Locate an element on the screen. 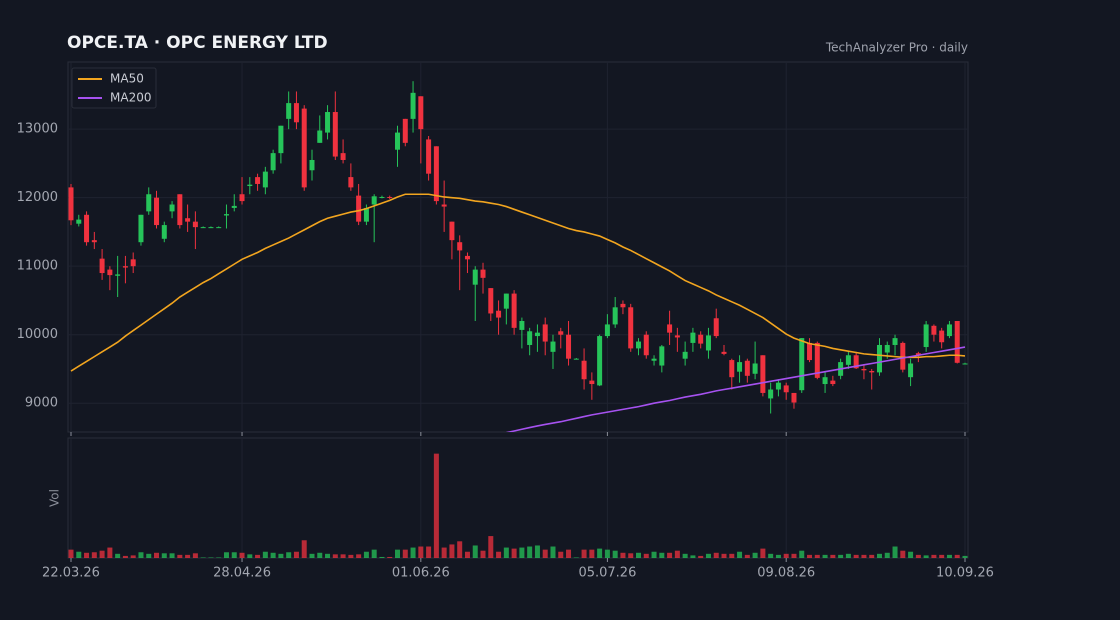 The image size is (1120, 620). legend-label: MA50 is located at coordinates (127, 79).